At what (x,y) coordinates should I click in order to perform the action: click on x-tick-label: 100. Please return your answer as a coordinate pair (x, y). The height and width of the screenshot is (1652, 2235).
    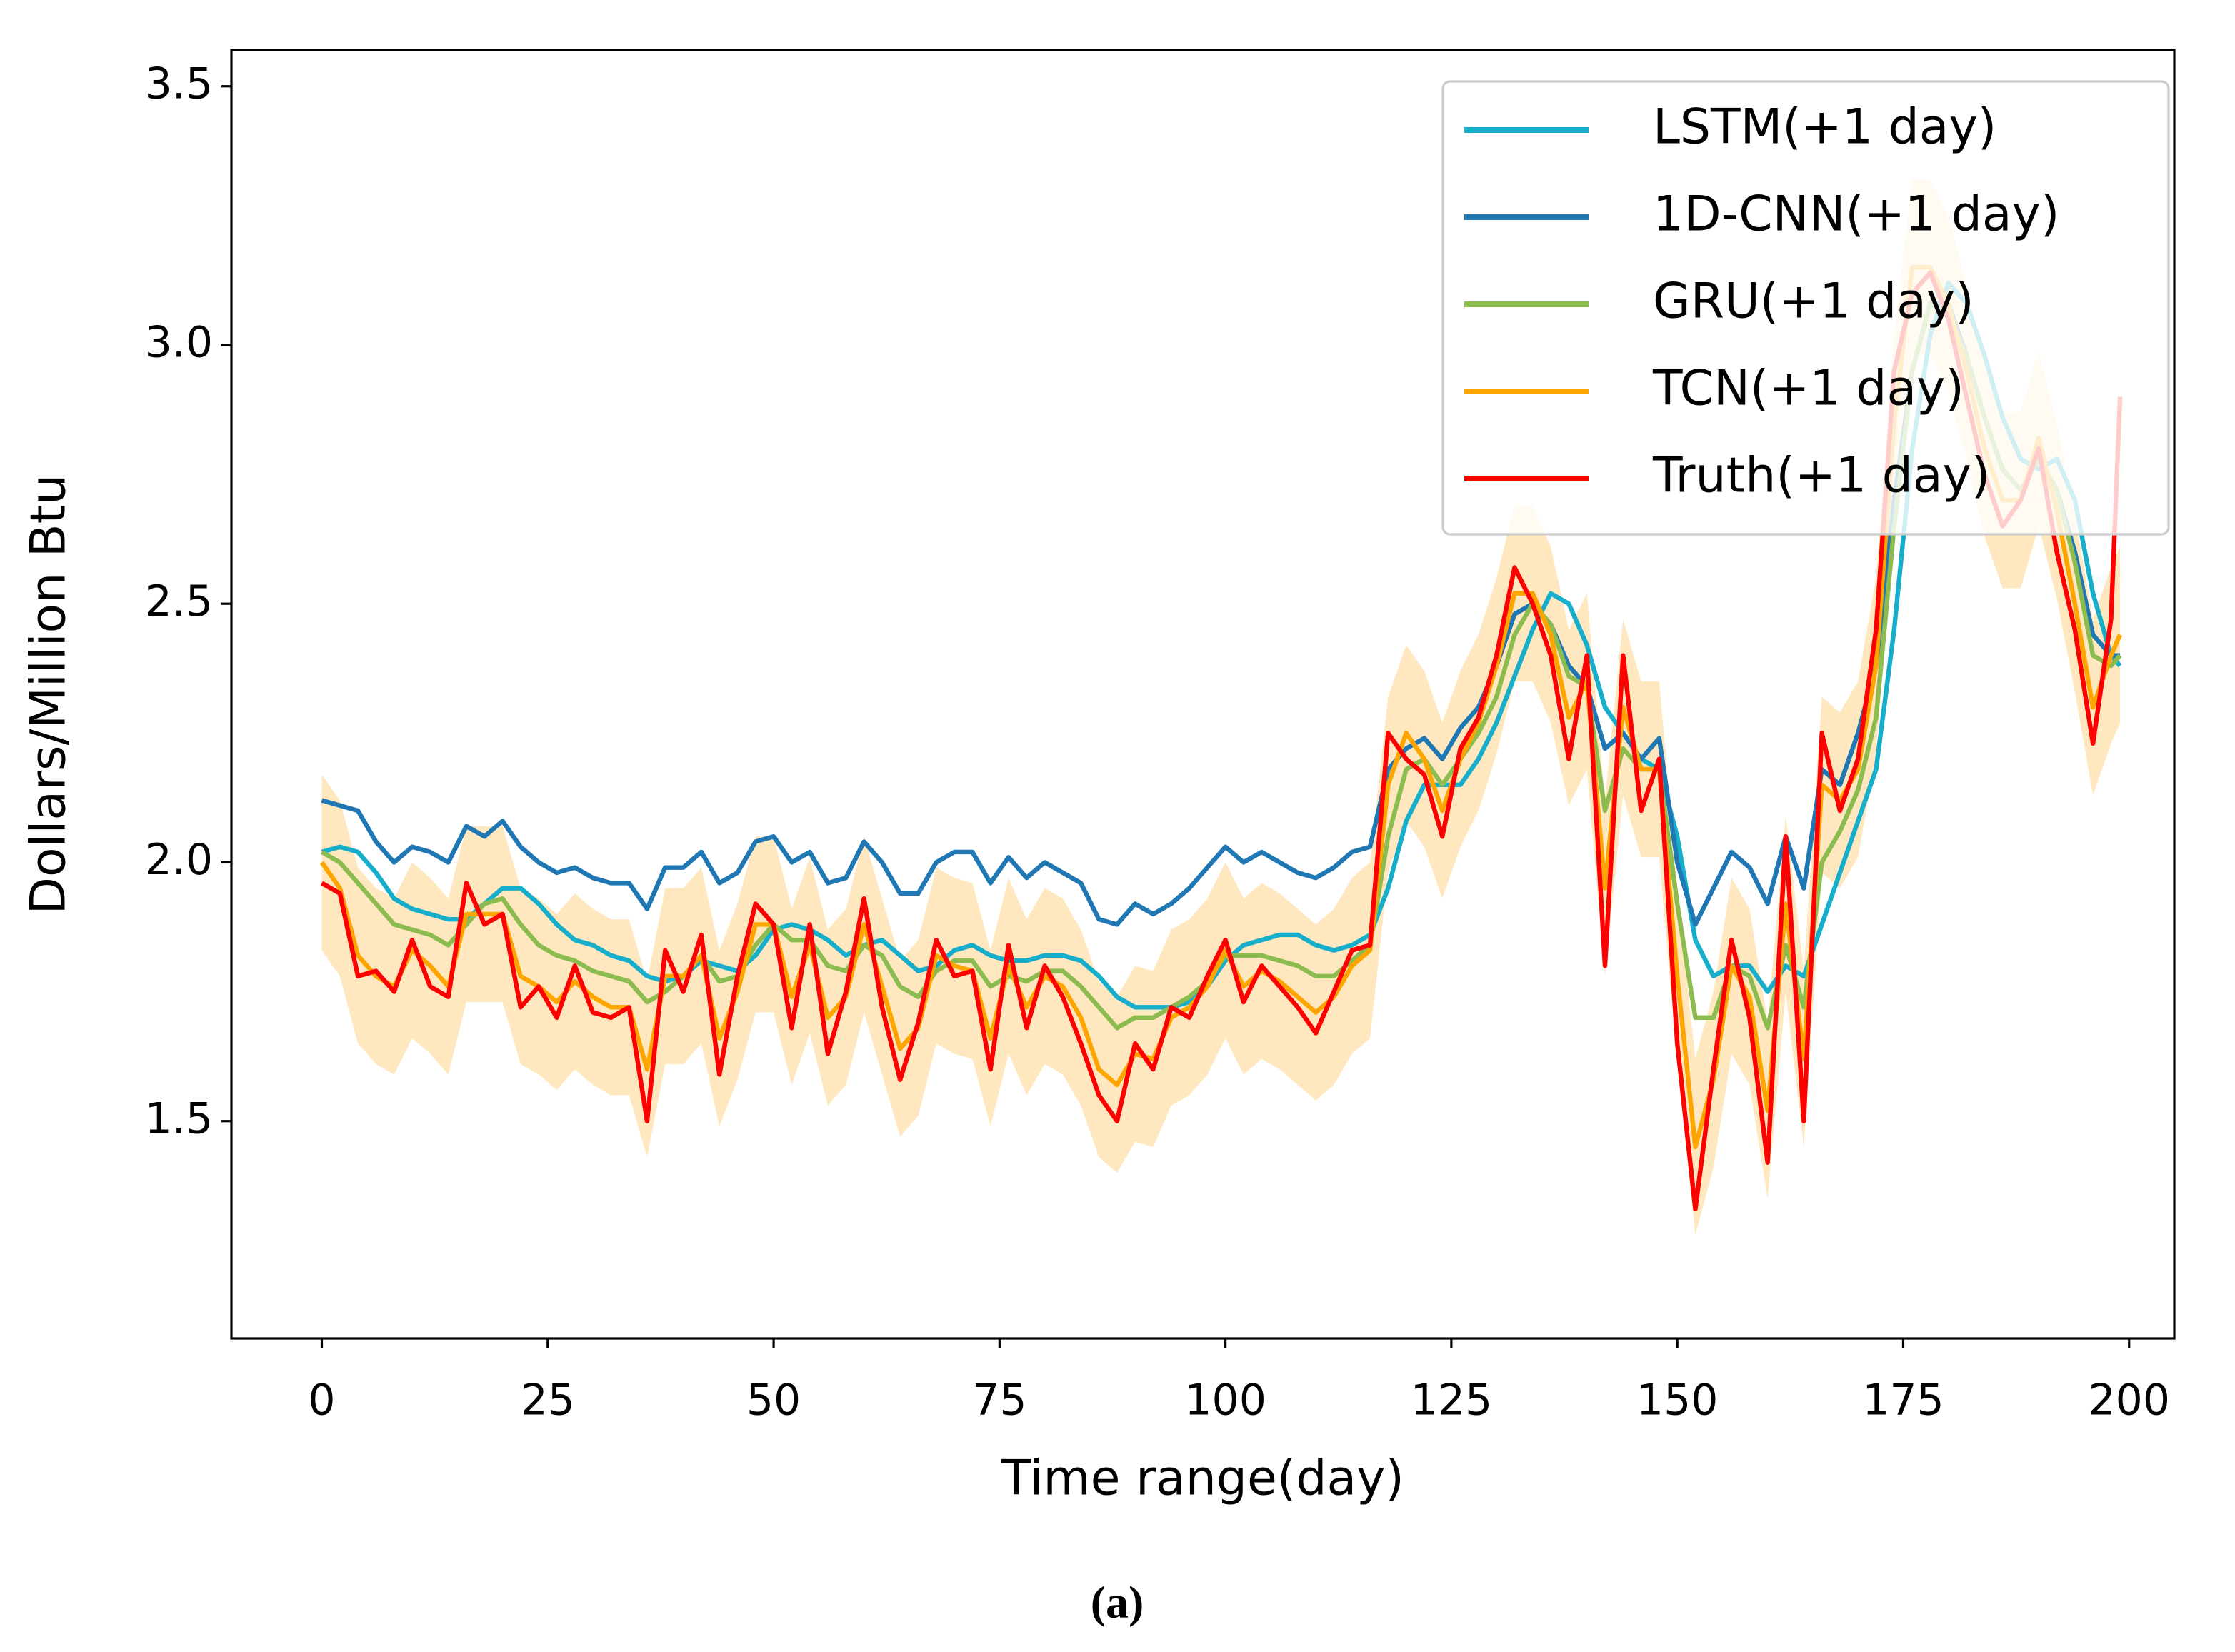
    Looking at the image, I should click on (1225, 1401).